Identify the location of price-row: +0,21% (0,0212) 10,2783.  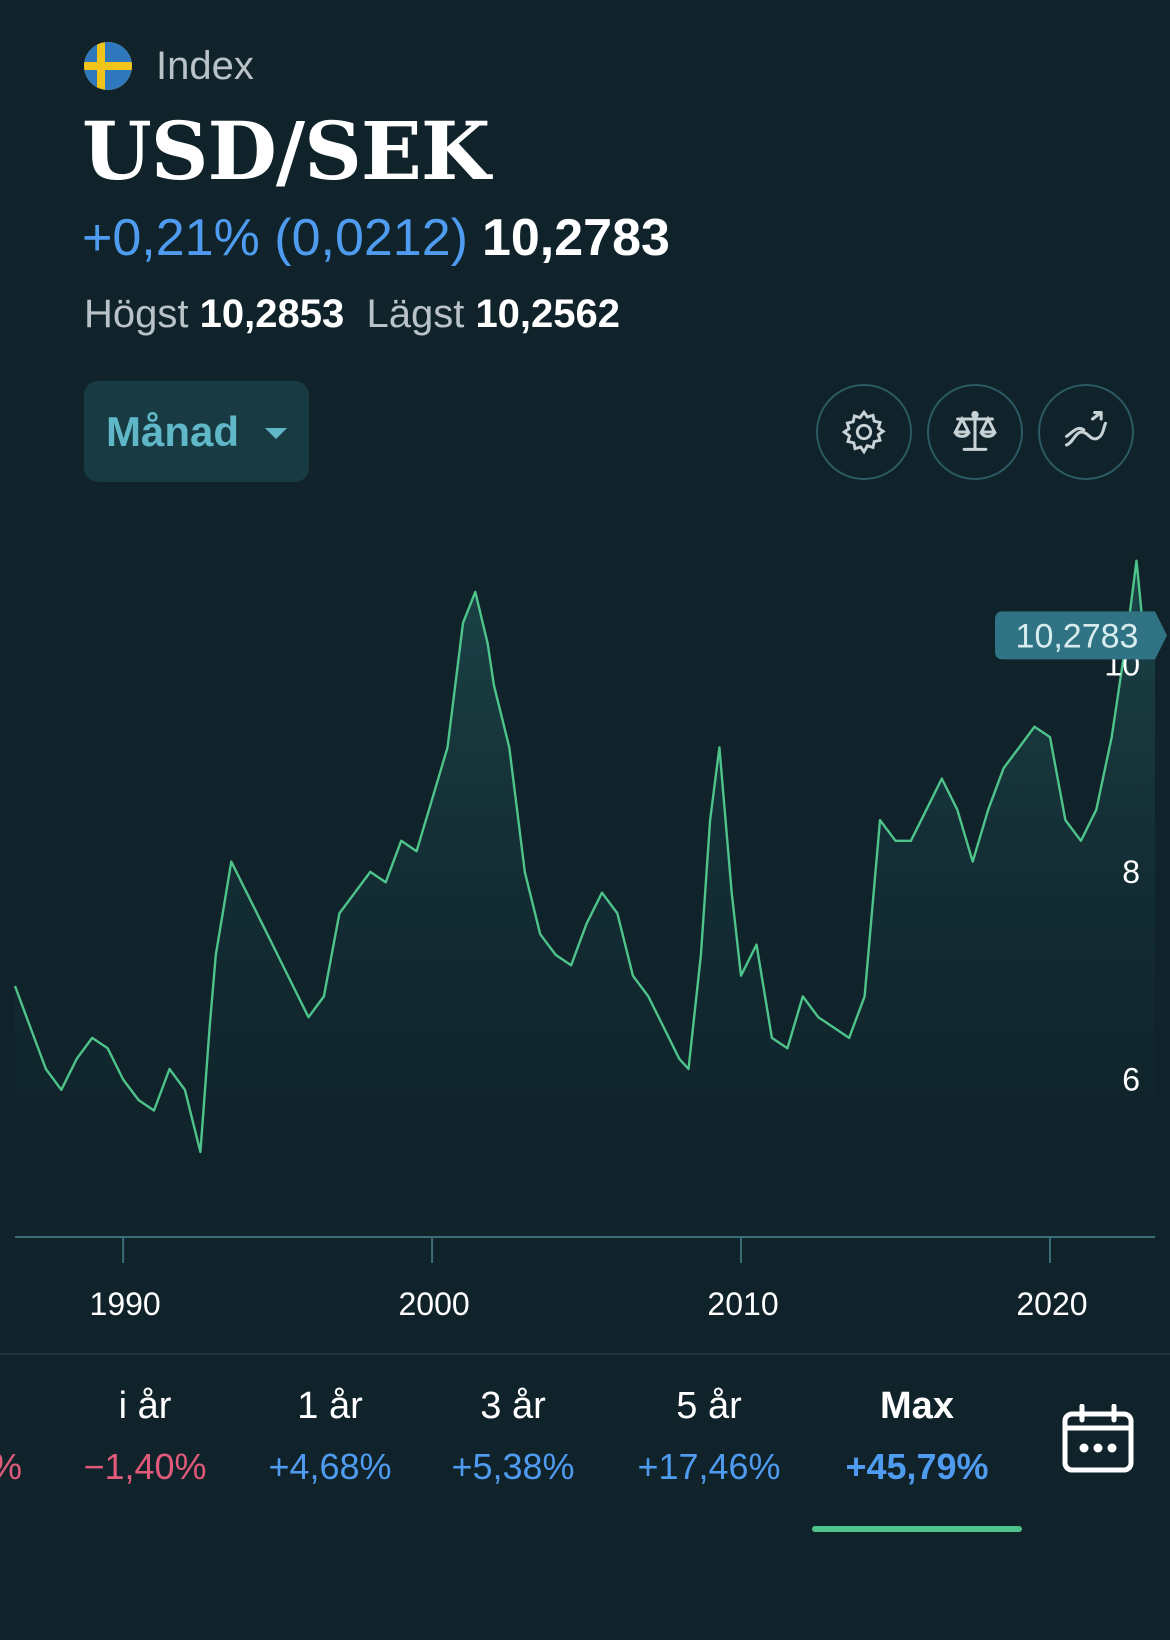
(376, 238).